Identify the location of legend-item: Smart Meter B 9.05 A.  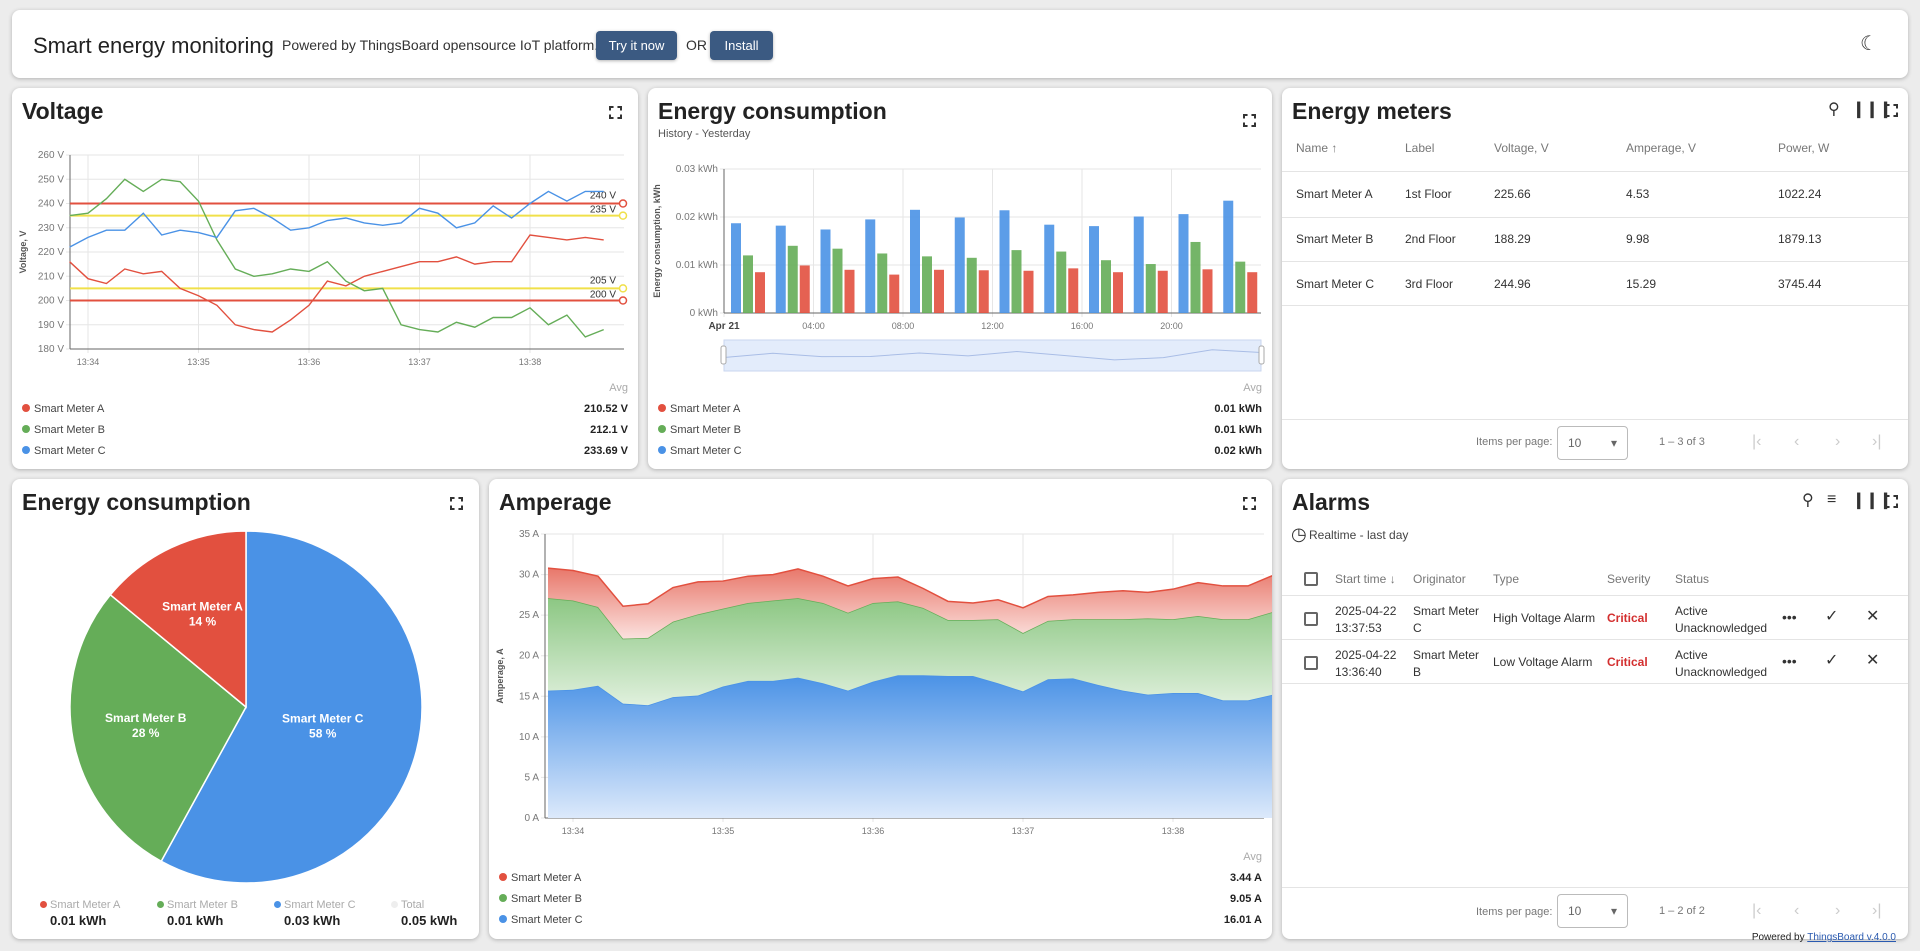
(880, 899).